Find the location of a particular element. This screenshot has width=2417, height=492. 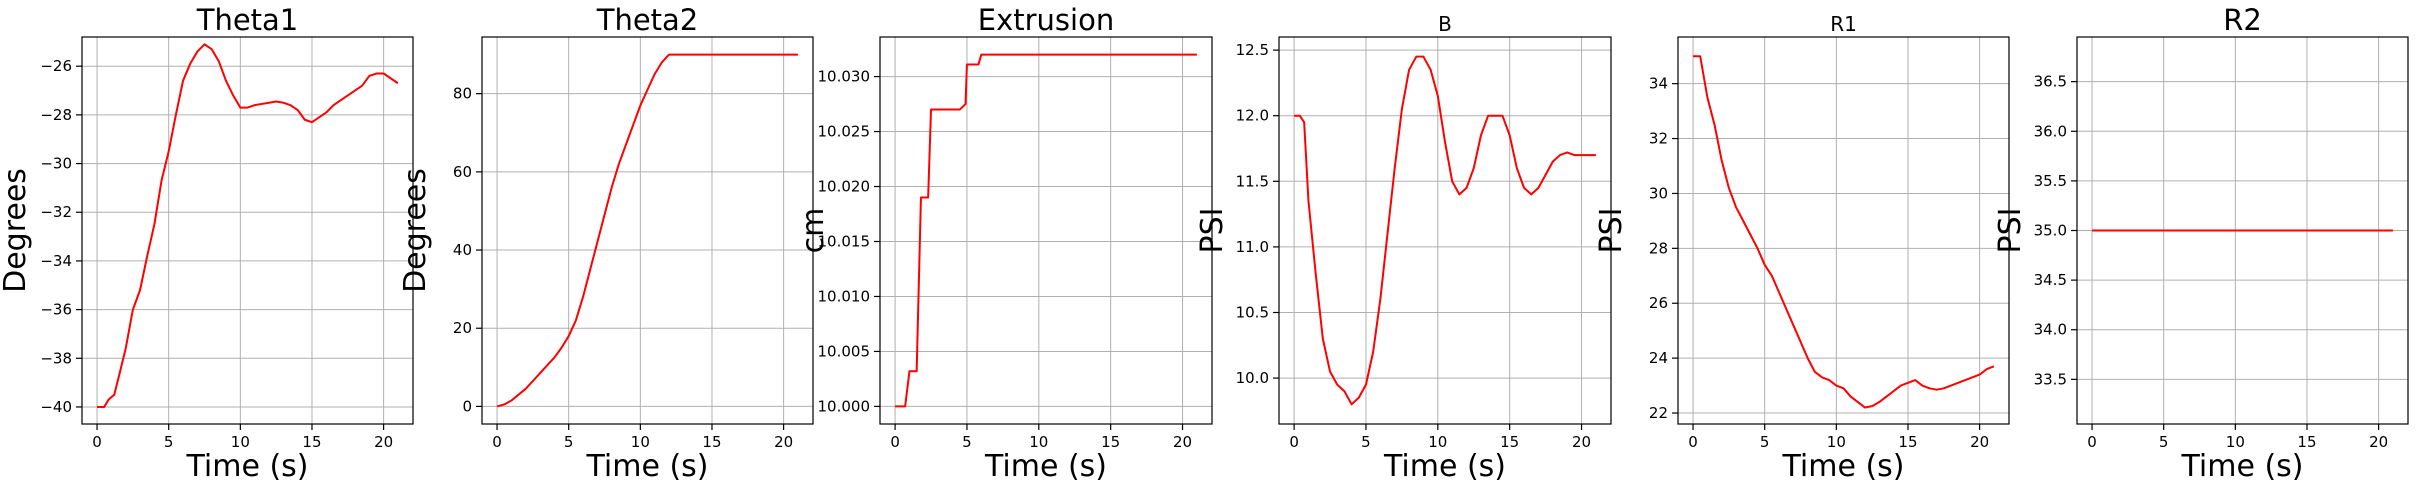

y-tick-label: 30 is located at coordinates (1658, 193).